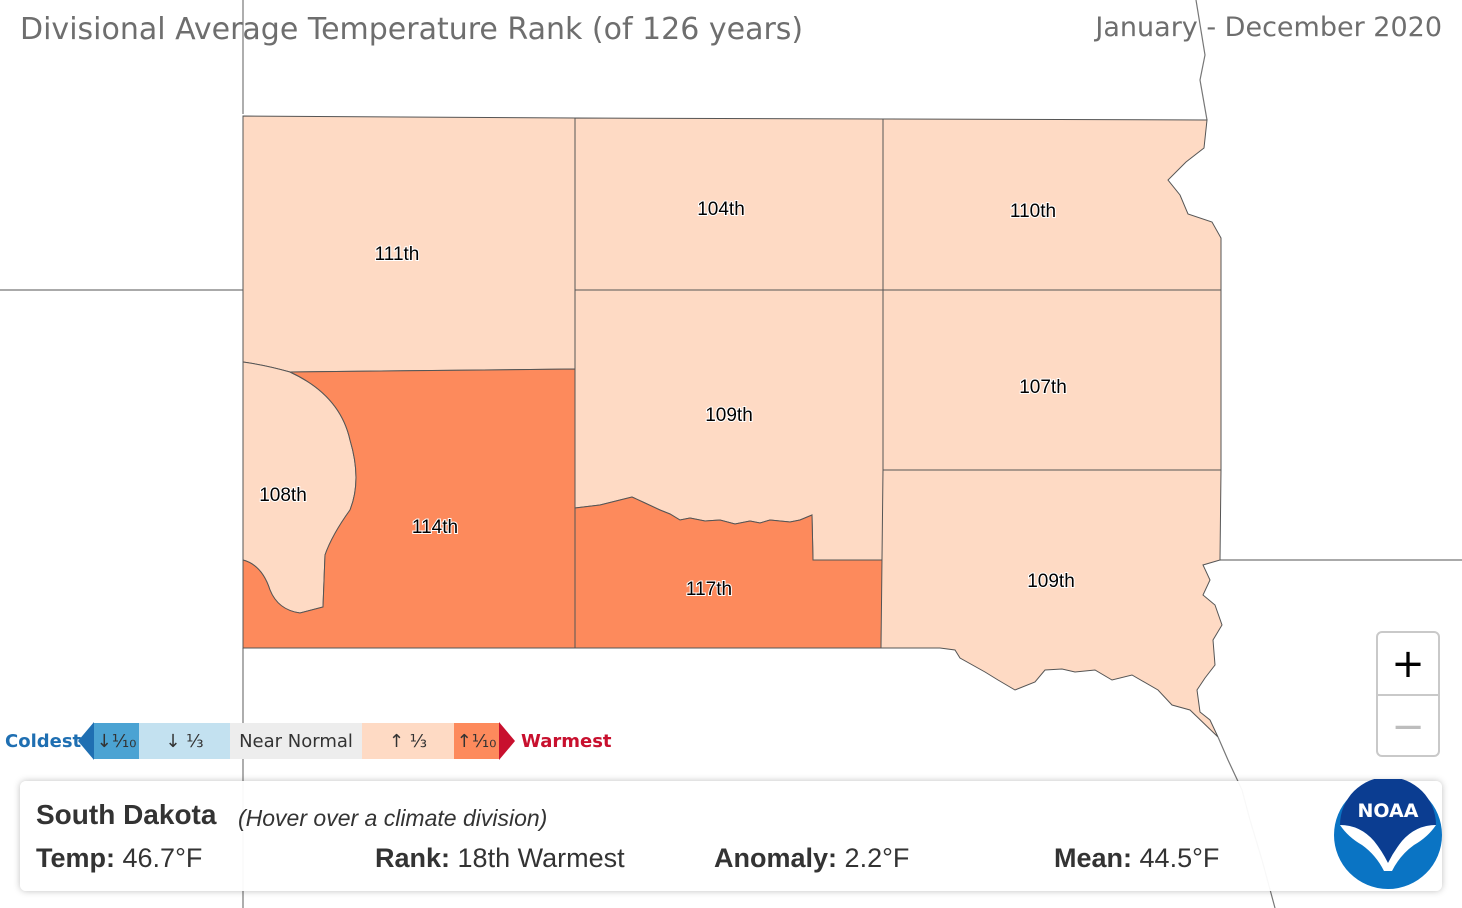 The height and width of the screenshot is (908, 1462). I want to click on mean-value: 44.5°F, so click(1179, 858).